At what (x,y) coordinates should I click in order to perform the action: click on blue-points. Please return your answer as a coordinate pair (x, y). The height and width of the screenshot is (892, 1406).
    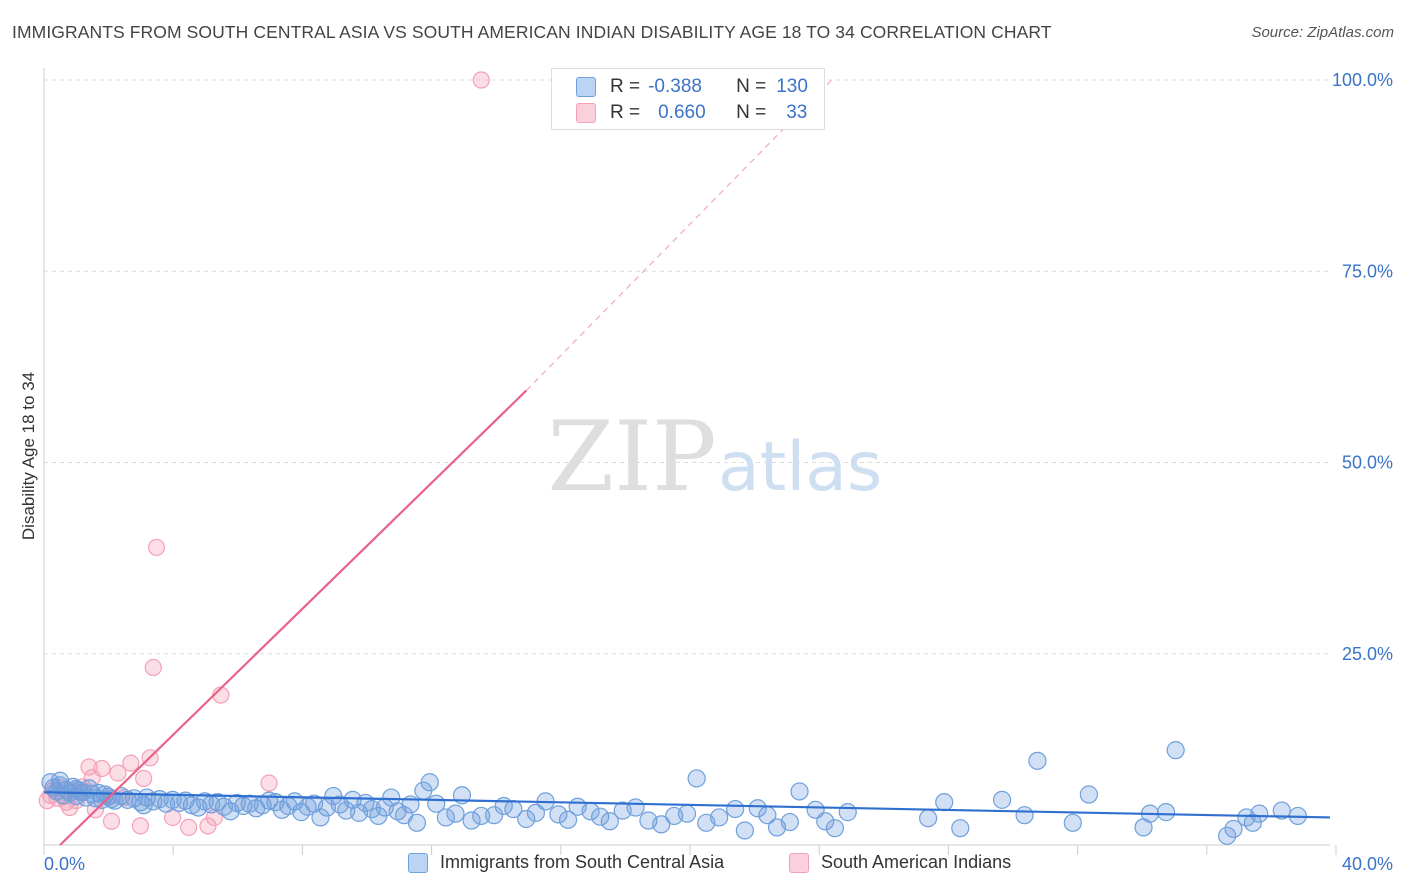
    Looking at the image, I should click on (674, 793).